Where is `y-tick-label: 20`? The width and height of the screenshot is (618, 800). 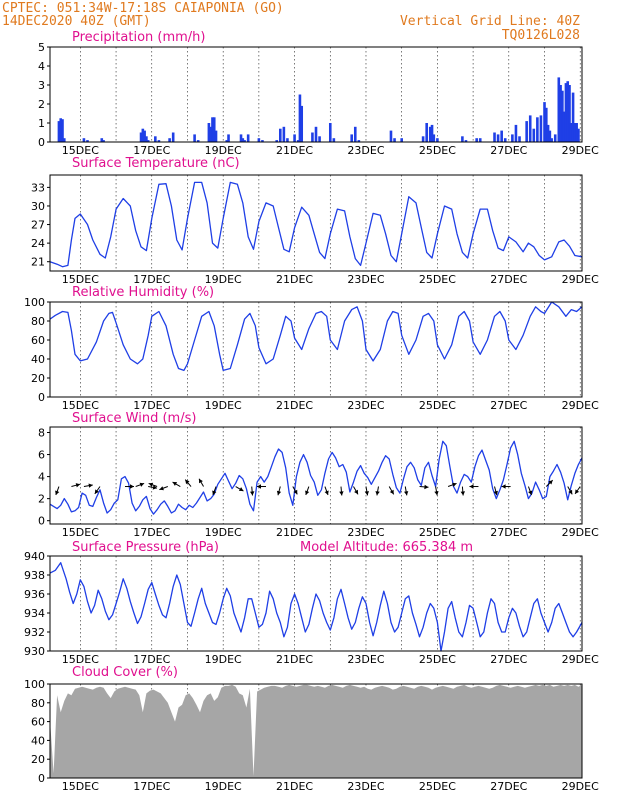
y-tick-label: 20 is located at coordinates (38, 378).